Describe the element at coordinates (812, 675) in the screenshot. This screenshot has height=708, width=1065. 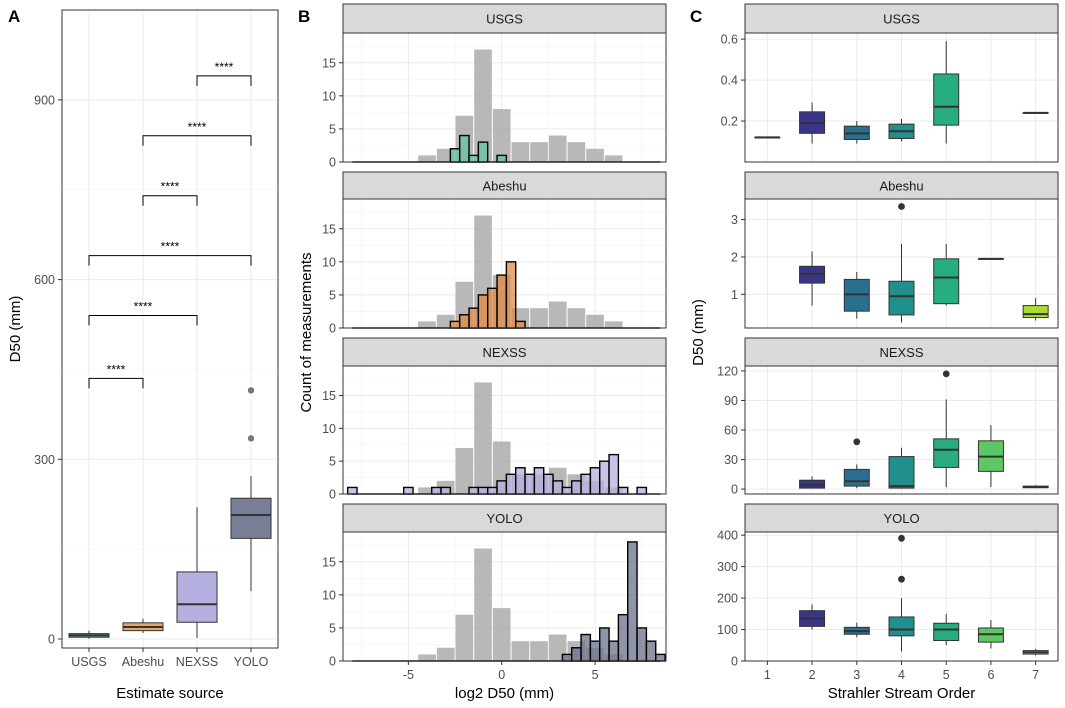
I see `x-tick-label: 2` at that location.